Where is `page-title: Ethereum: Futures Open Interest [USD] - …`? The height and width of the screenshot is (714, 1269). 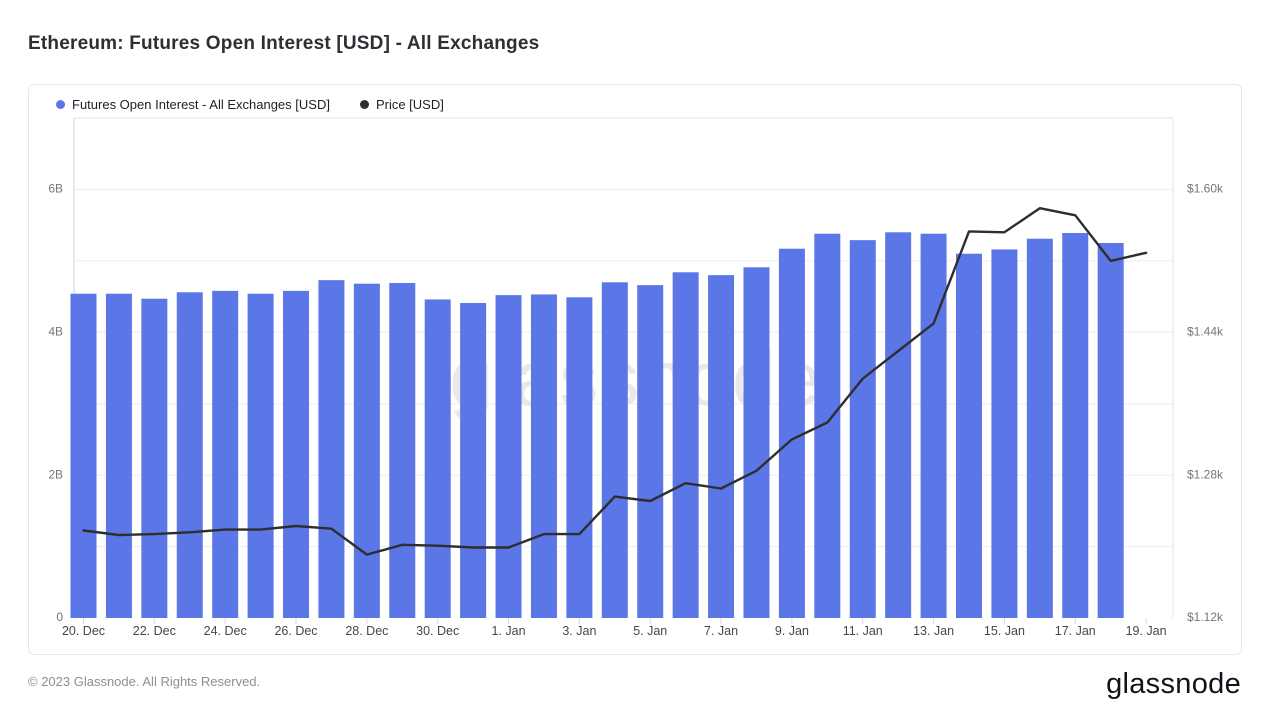
page-title: Ethereum: Futures Open Interest [USD] - … is located at coordinates (284, 43).